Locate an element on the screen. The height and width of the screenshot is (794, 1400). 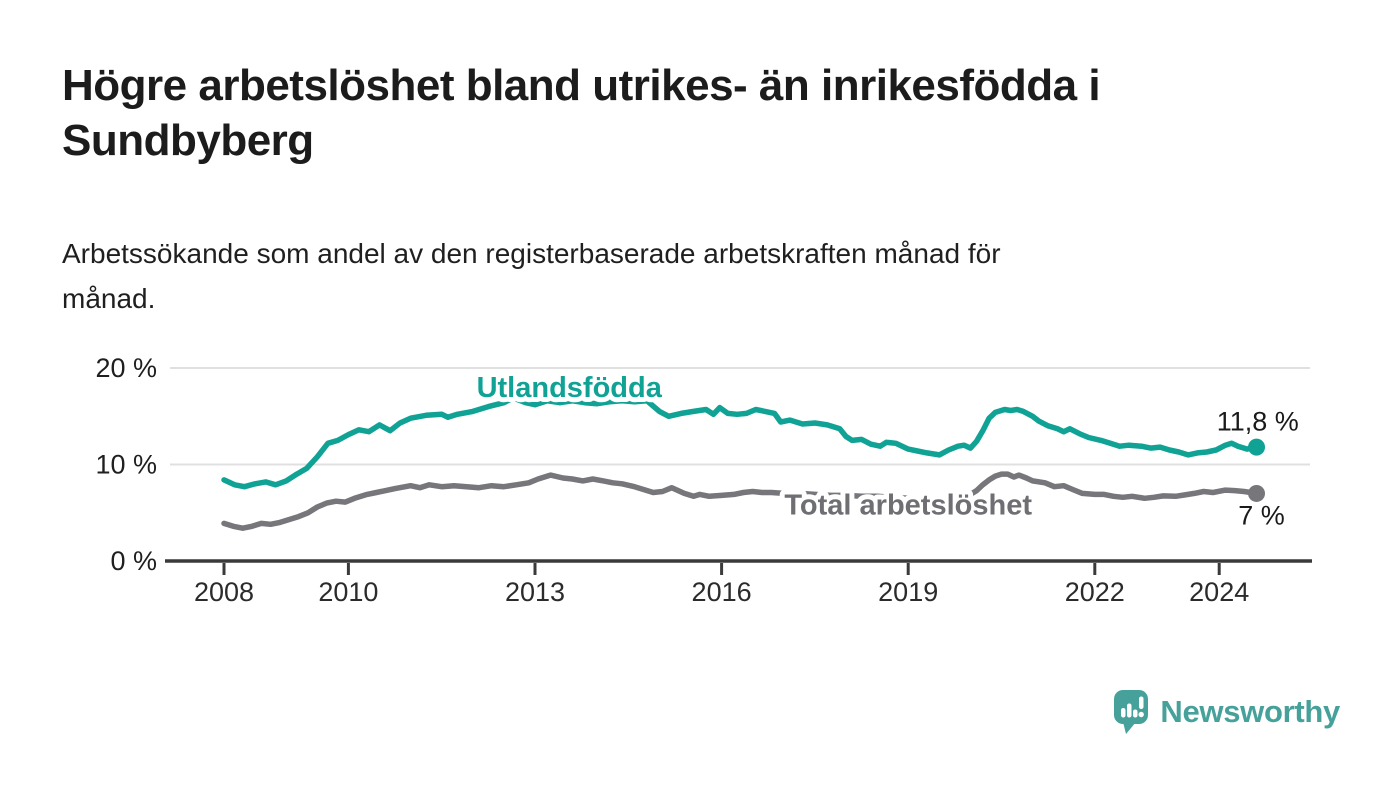
x-tick-label-2013: 2013 is located at coordinates (535, 592).